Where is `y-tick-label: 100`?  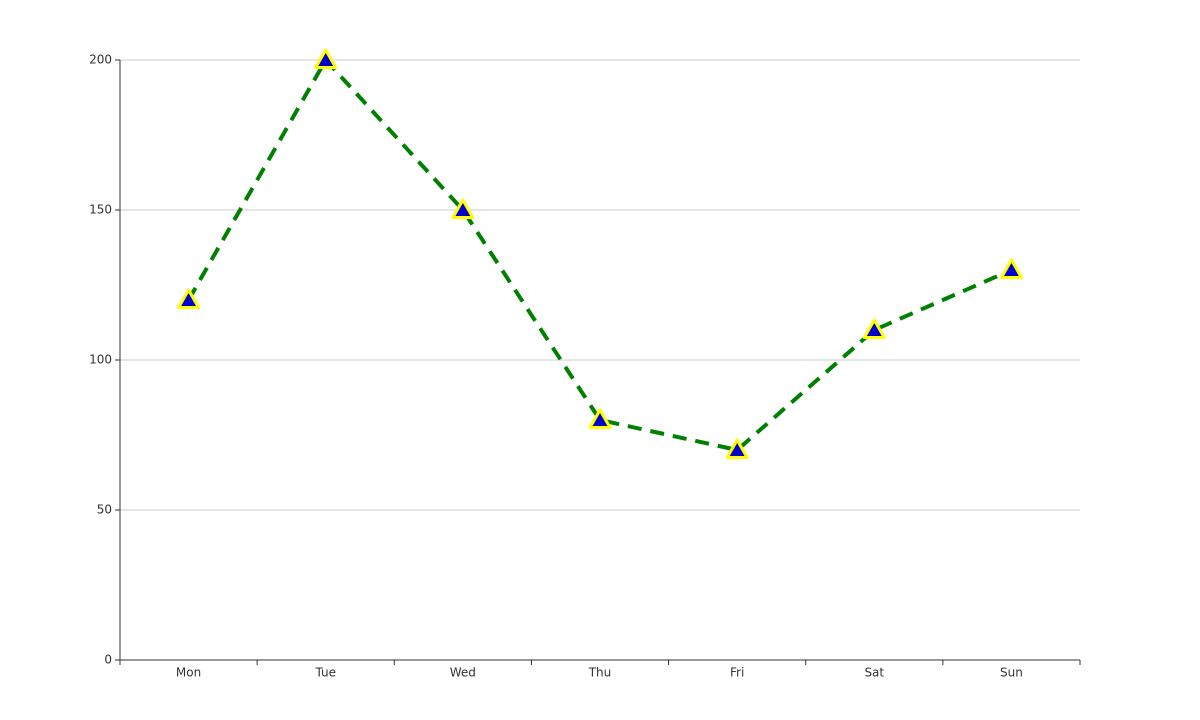 y-tick-label: 100 is located at coordinates (100, 360).